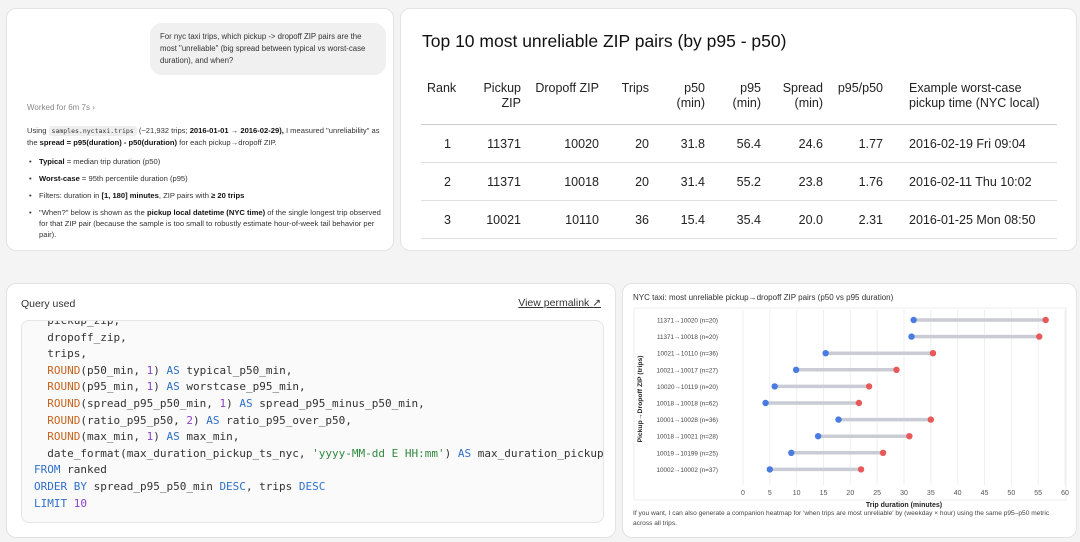 The width and height of the screenshot is (1080, 542). What do you see at coordinates (318, 371) in the screenshot?
I see `code-line: ROUND(p50_min, 1) AS typical_p50_min,` at bounding box center [318, 371].